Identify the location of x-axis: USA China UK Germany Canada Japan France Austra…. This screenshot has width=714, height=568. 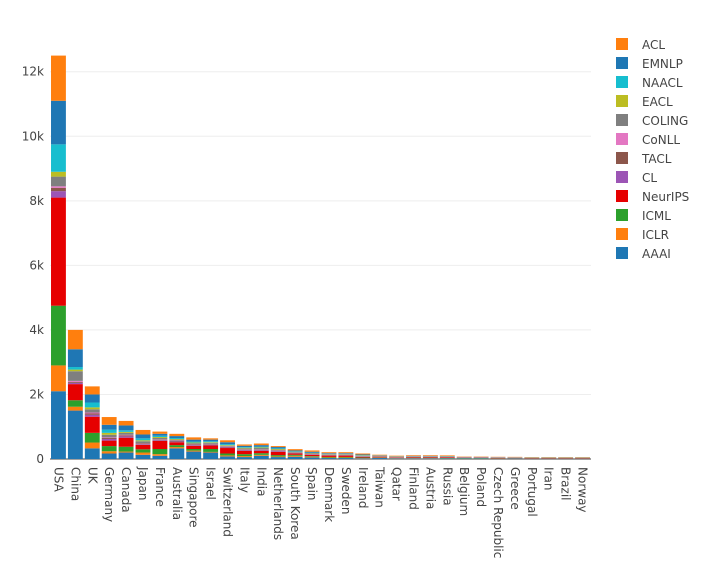
(320, 512).